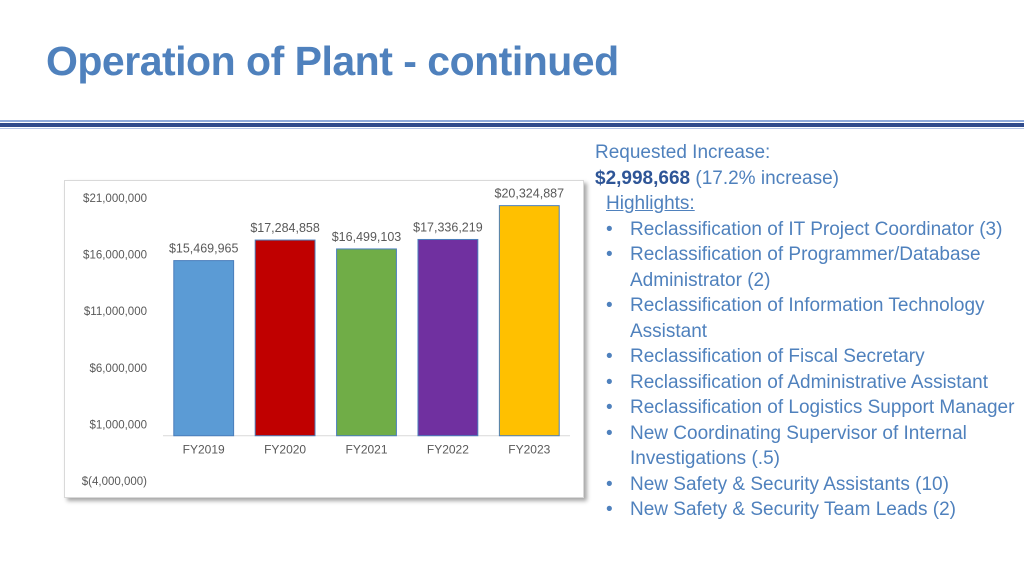 The width and height of the screenshot is (1024, 576). I want to click on requested-increase-amount: $2,998,668, so click(643, 178).